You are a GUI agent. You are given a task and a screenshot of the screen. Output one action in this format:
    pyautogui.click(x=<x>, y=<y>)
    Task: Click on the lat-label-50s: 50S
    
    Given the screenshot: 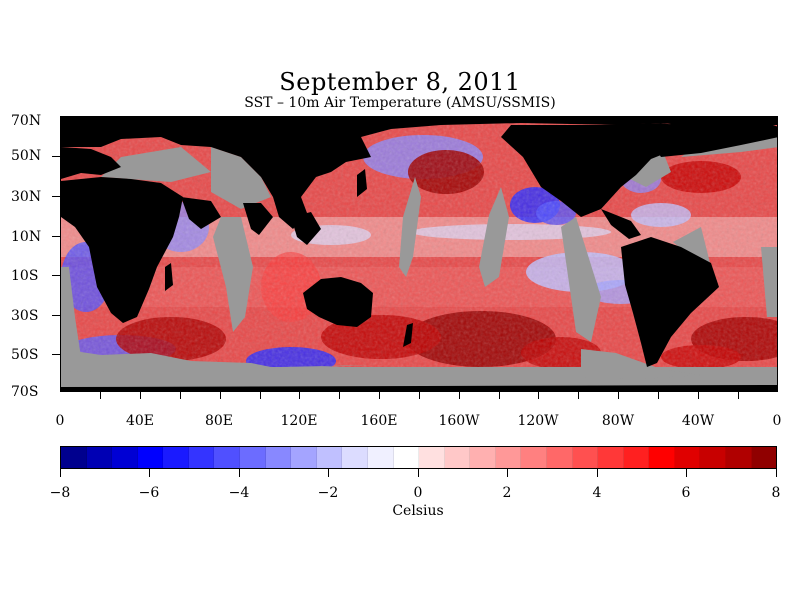 What is the action you would take?
    pyautogui.click(x=25, y=355)
    